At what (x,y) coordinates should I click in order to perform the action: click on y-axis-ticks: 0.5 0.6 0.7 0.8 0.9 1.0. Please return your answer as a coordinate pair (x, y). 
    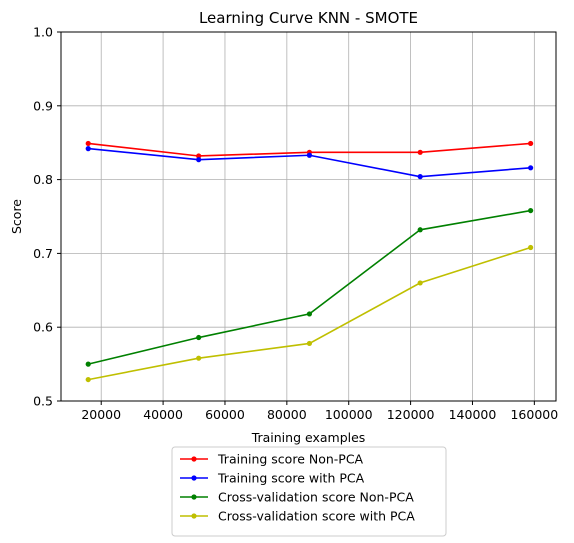
    Looking at the image, I should click on (47, 217).